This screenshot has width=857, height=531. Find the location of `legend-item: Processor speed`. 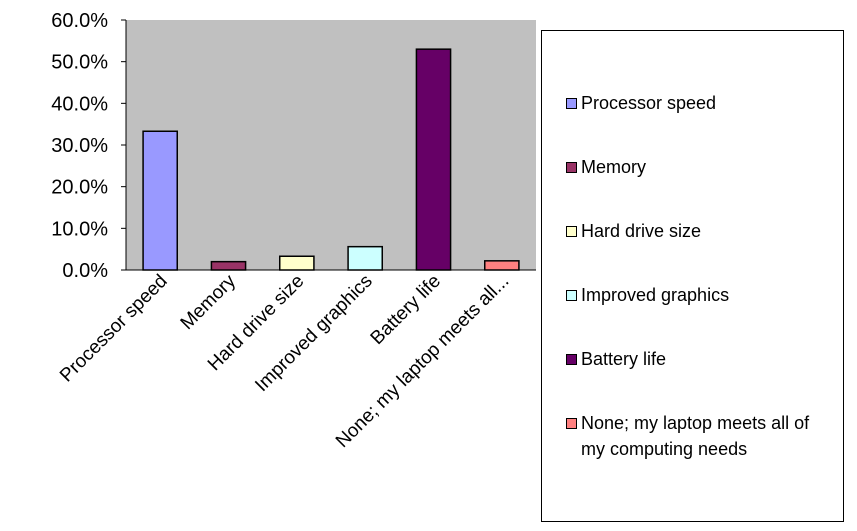

legend-item: Processor speed is located at coordinates (700, 103).